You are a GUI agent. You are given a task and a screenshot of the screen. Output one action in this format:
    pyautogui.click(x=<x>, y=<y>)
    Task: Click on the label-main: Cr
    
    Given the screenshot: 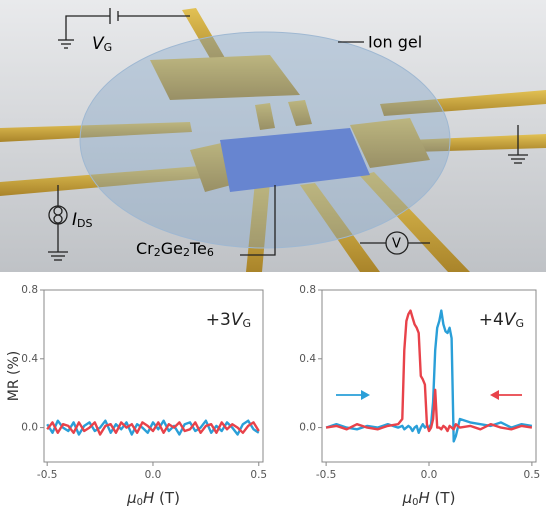 What is the action you would take?
    pyautogui.click(x=145, y=248)
    